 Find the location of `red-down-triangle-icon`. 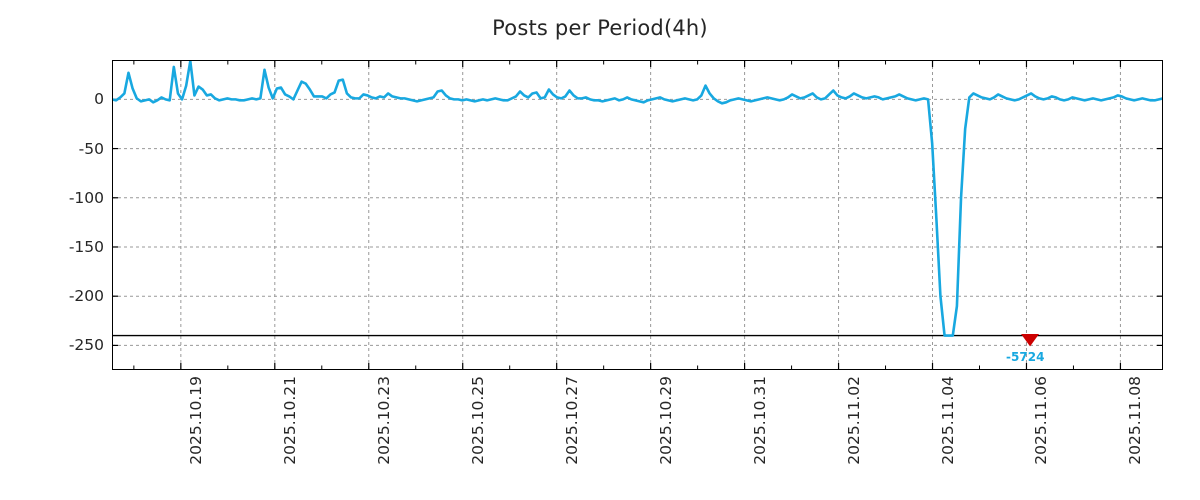

red-down-triangle-icon is located at coordinates (1030, 340).